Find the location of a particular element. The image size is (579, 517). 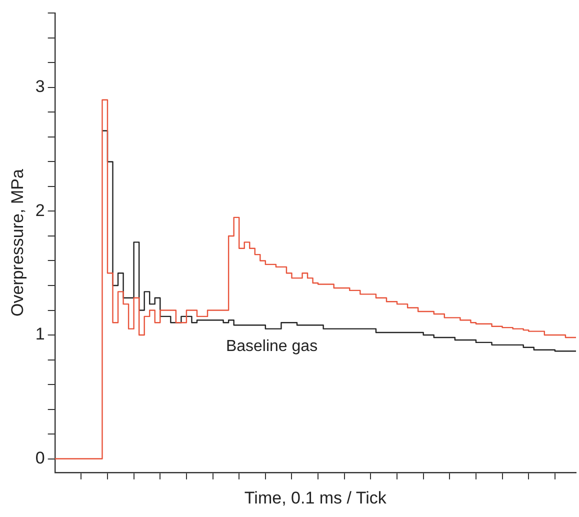

y-axis-title: Overpressure, MPa is located at coordinates (17, 242).